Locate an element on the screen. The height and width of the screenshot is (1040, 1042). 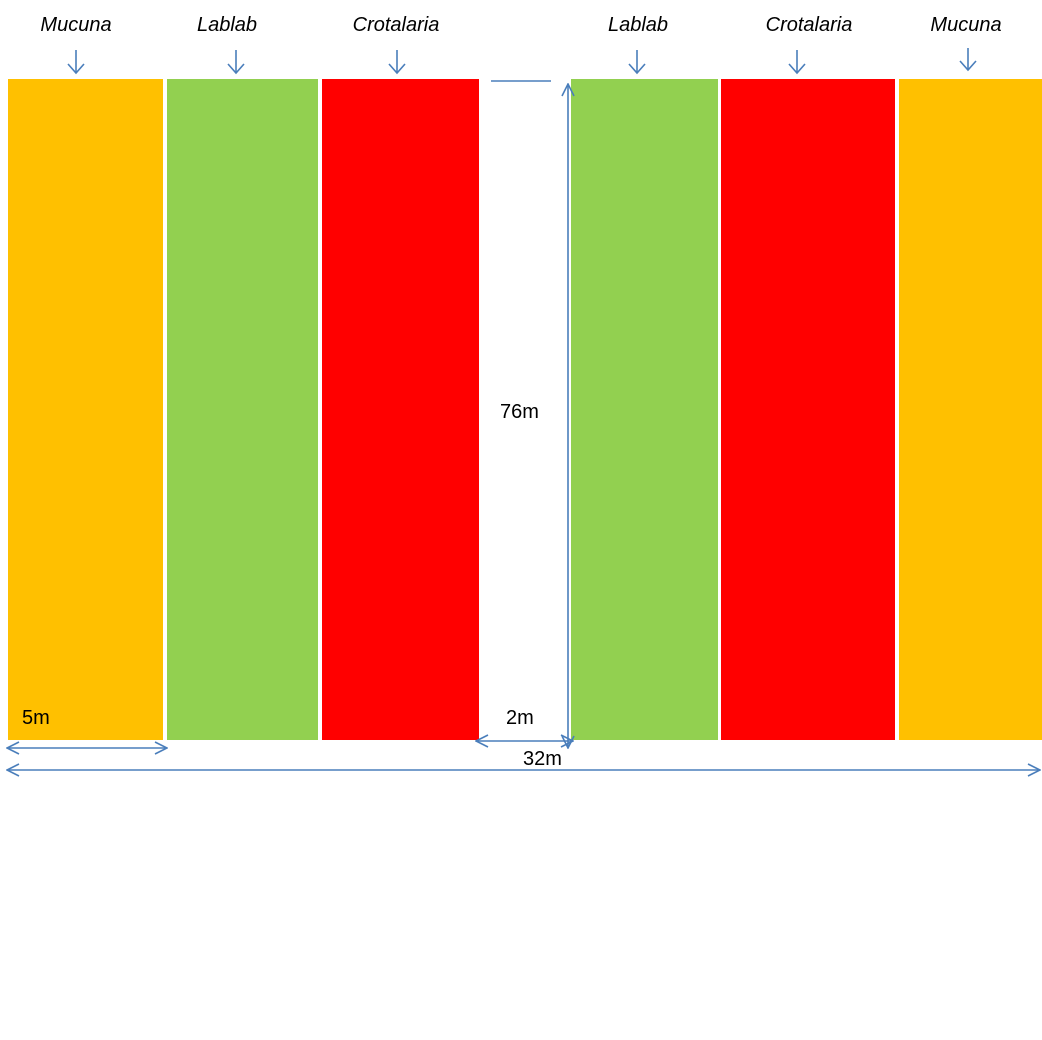
plot-label-lablab-right: Lablab is located at coordinates (638, 25).